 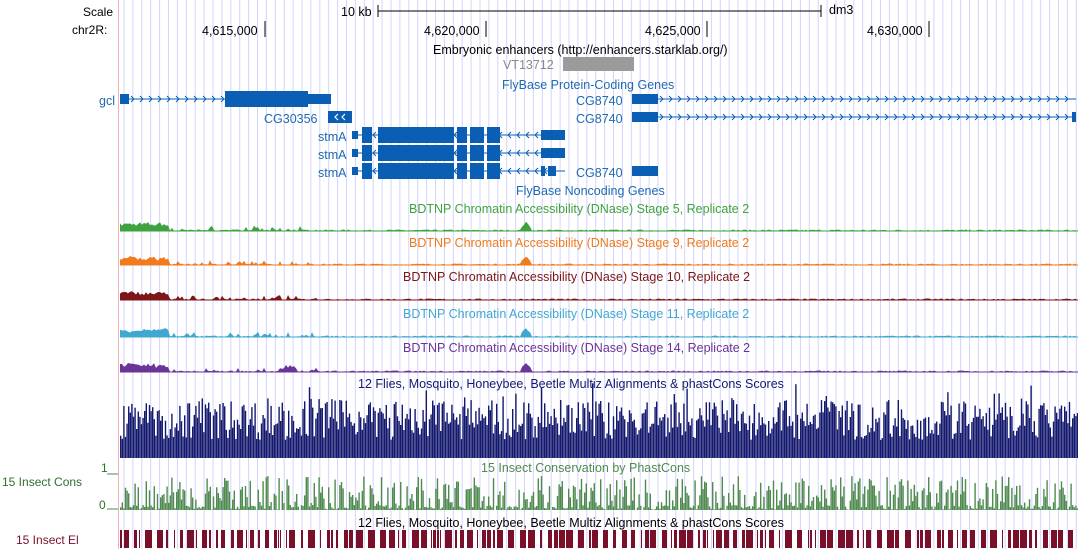 I want to click on gene-label-cg30356: CG30356, so click(x=291, y=119).